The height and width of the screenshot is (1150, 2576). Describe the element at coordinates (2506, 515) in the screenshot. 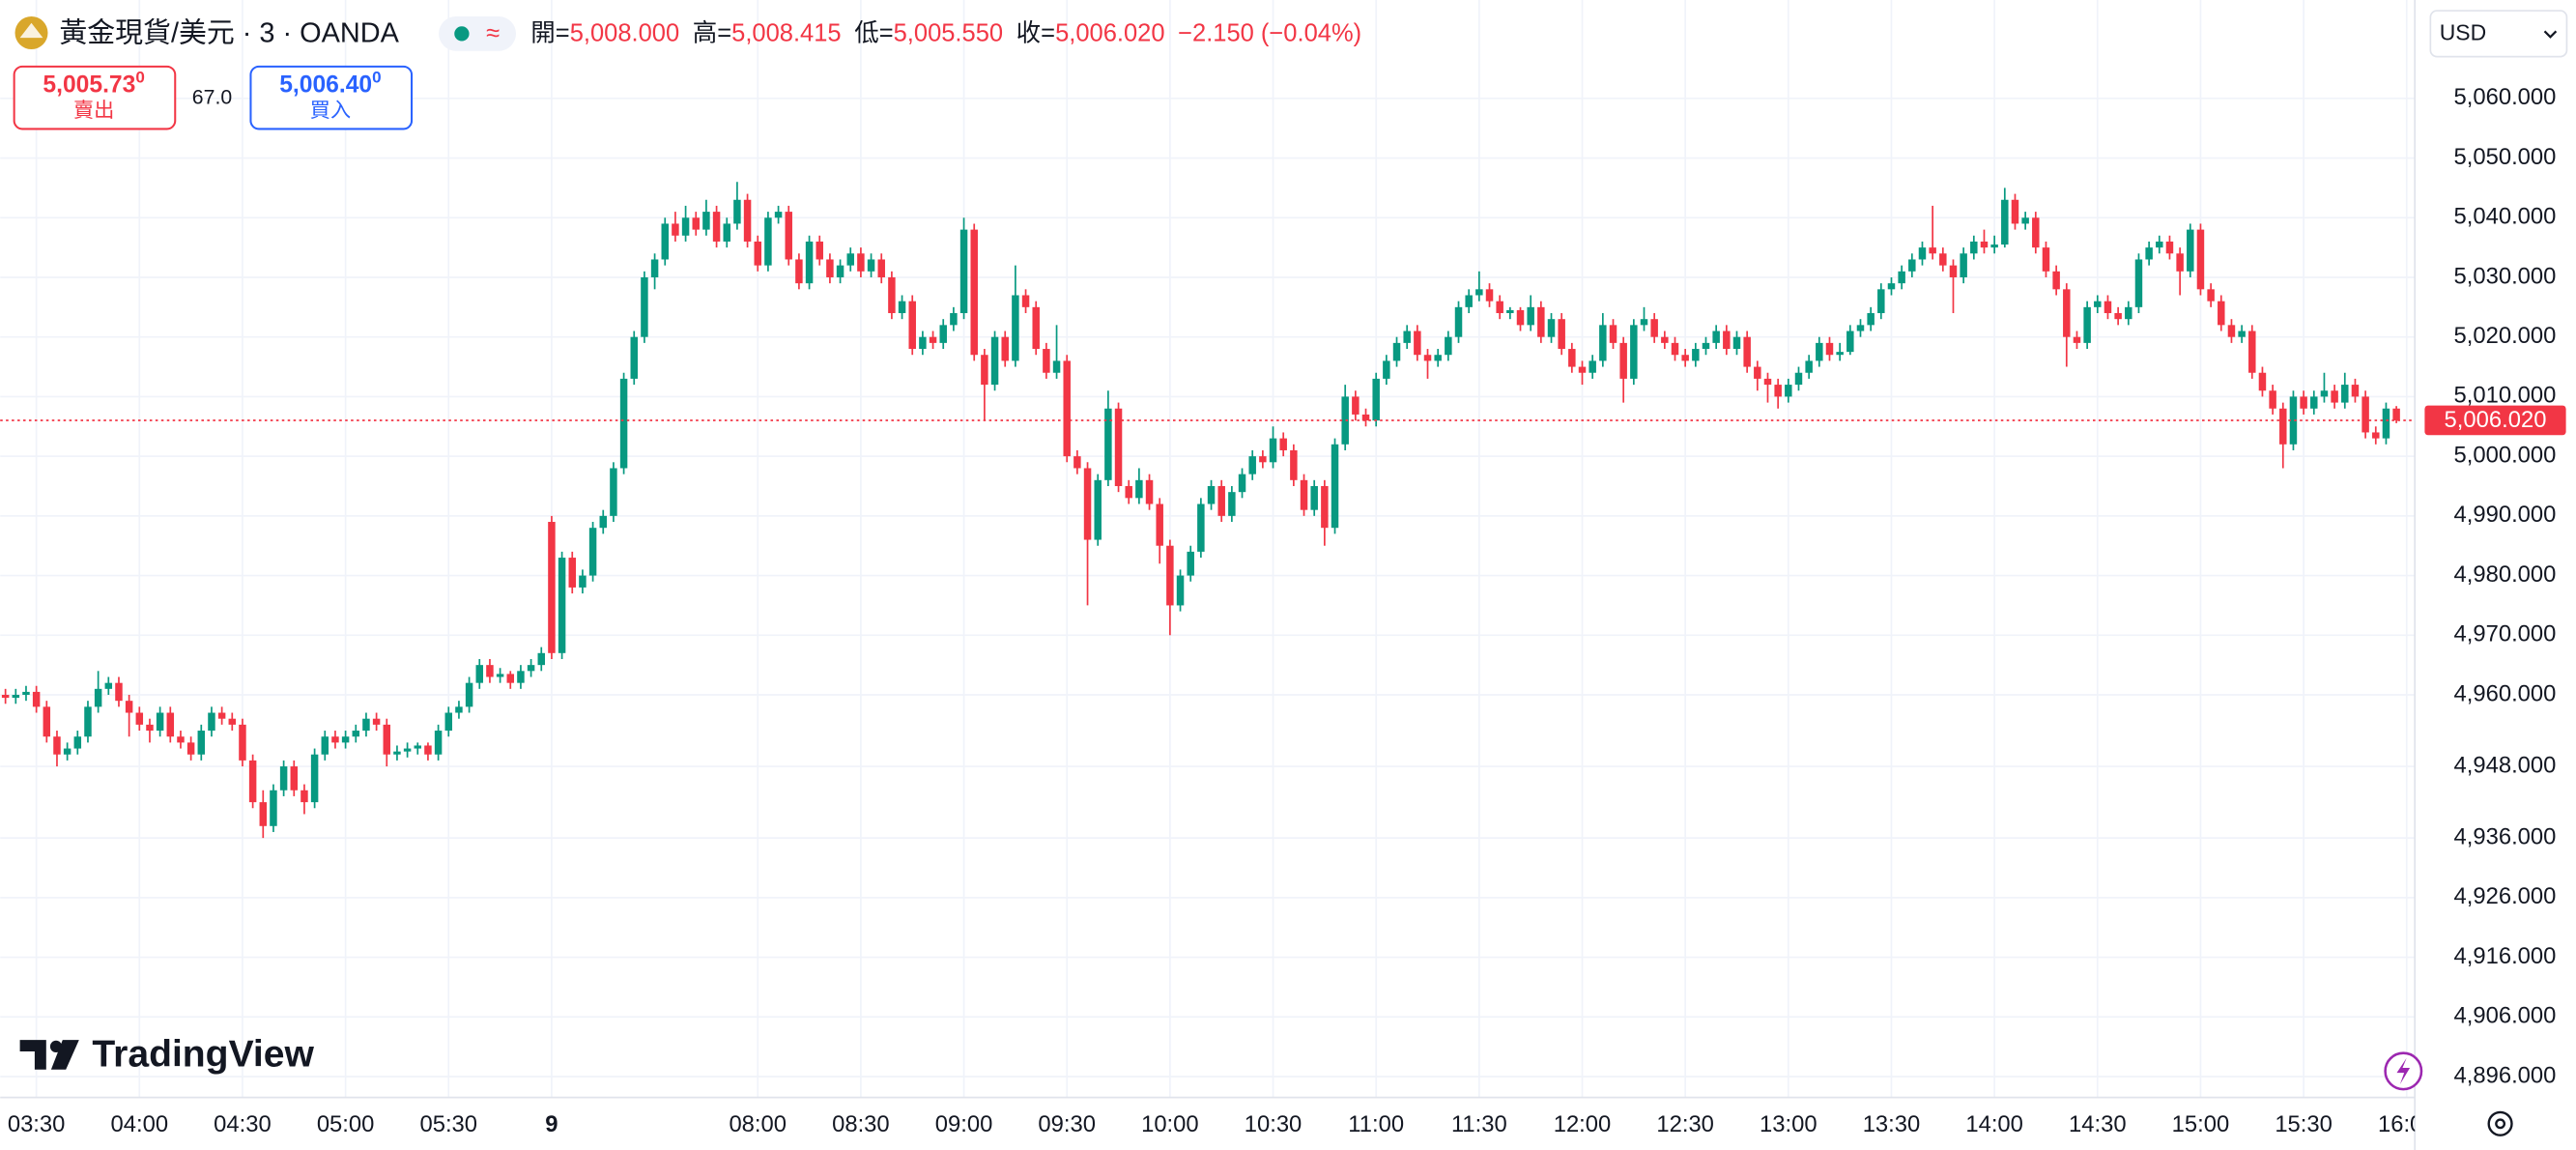

I see `y-tick-label: 4,990.000` at that location.